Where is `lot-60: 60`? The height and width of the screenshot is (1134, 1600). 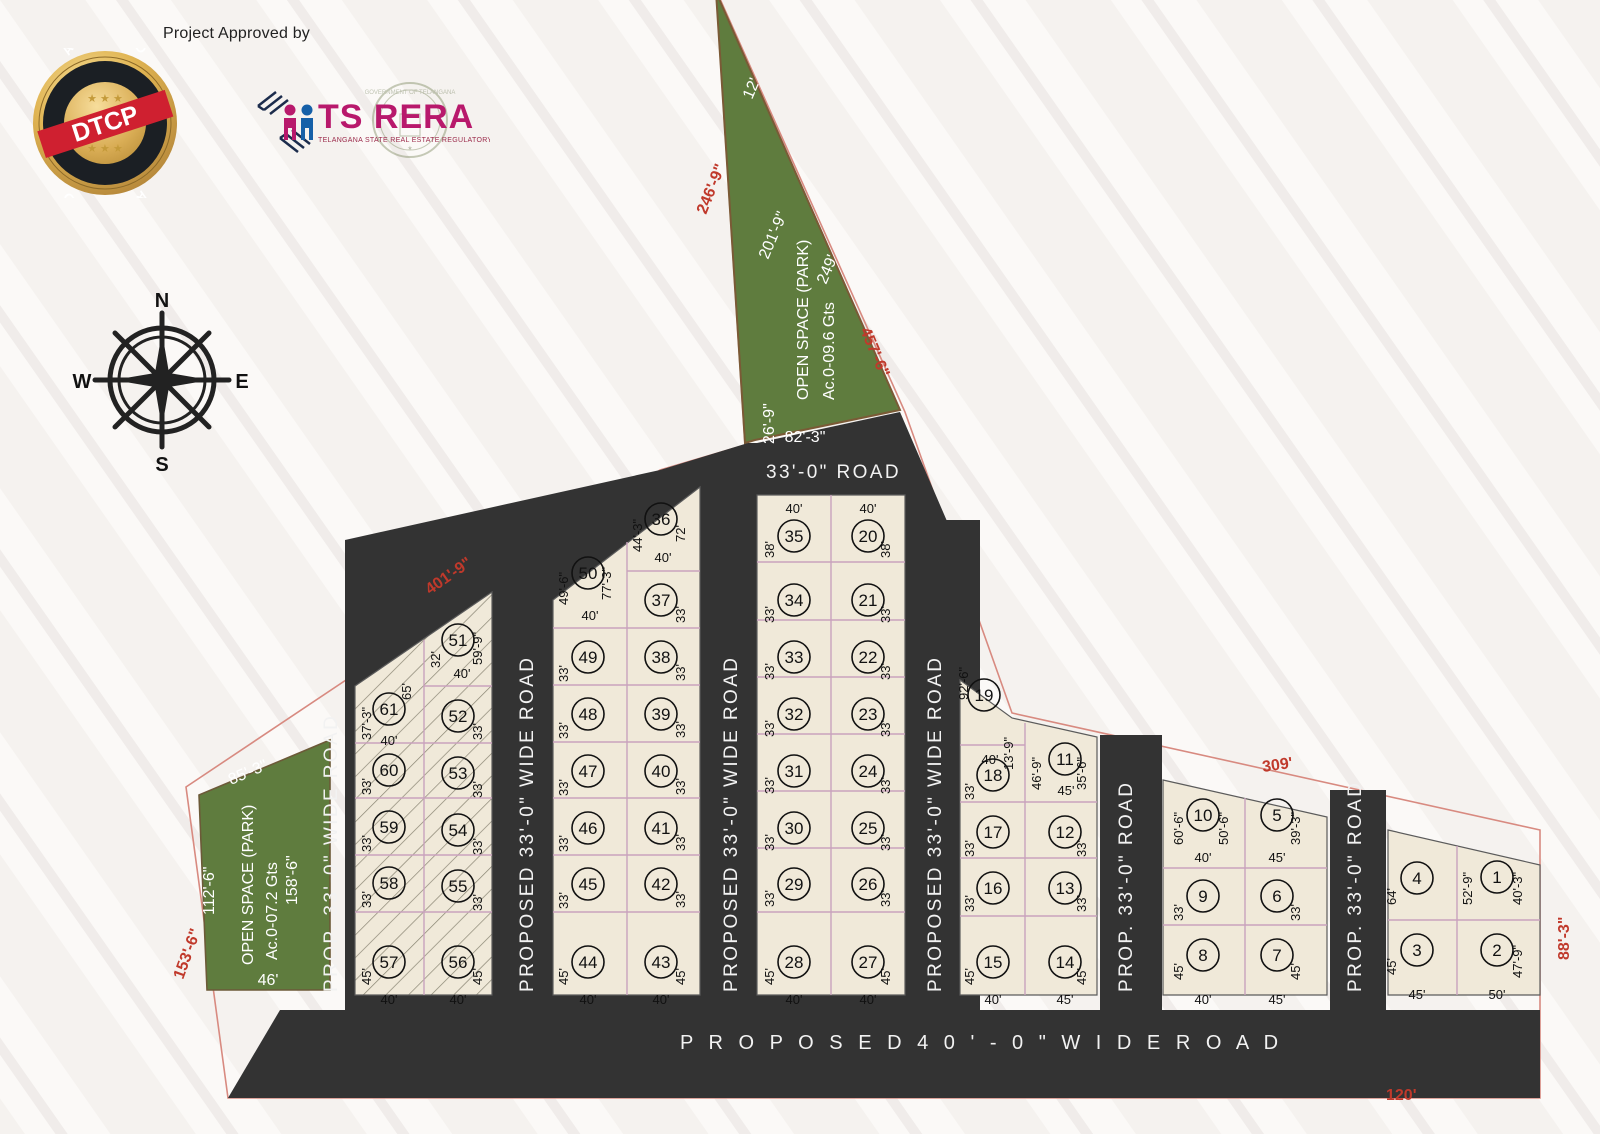
lot-60: 60 is located at coordinates (389, 770).